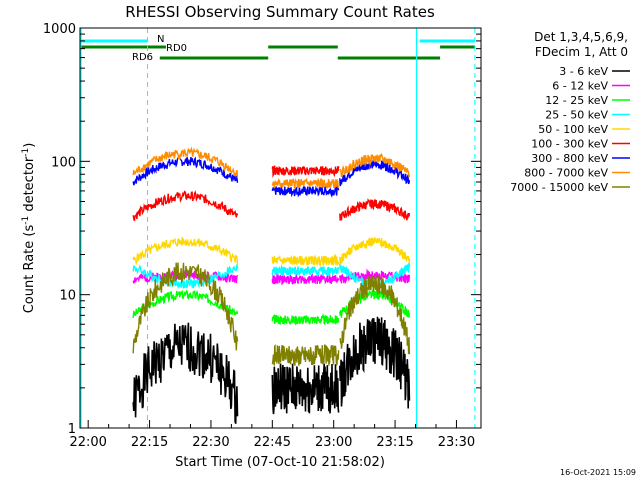 The height and width of the screenshot is (480, 640). I want to click on legend-entry-label: 50 - 100 keV, so click(573, 129).